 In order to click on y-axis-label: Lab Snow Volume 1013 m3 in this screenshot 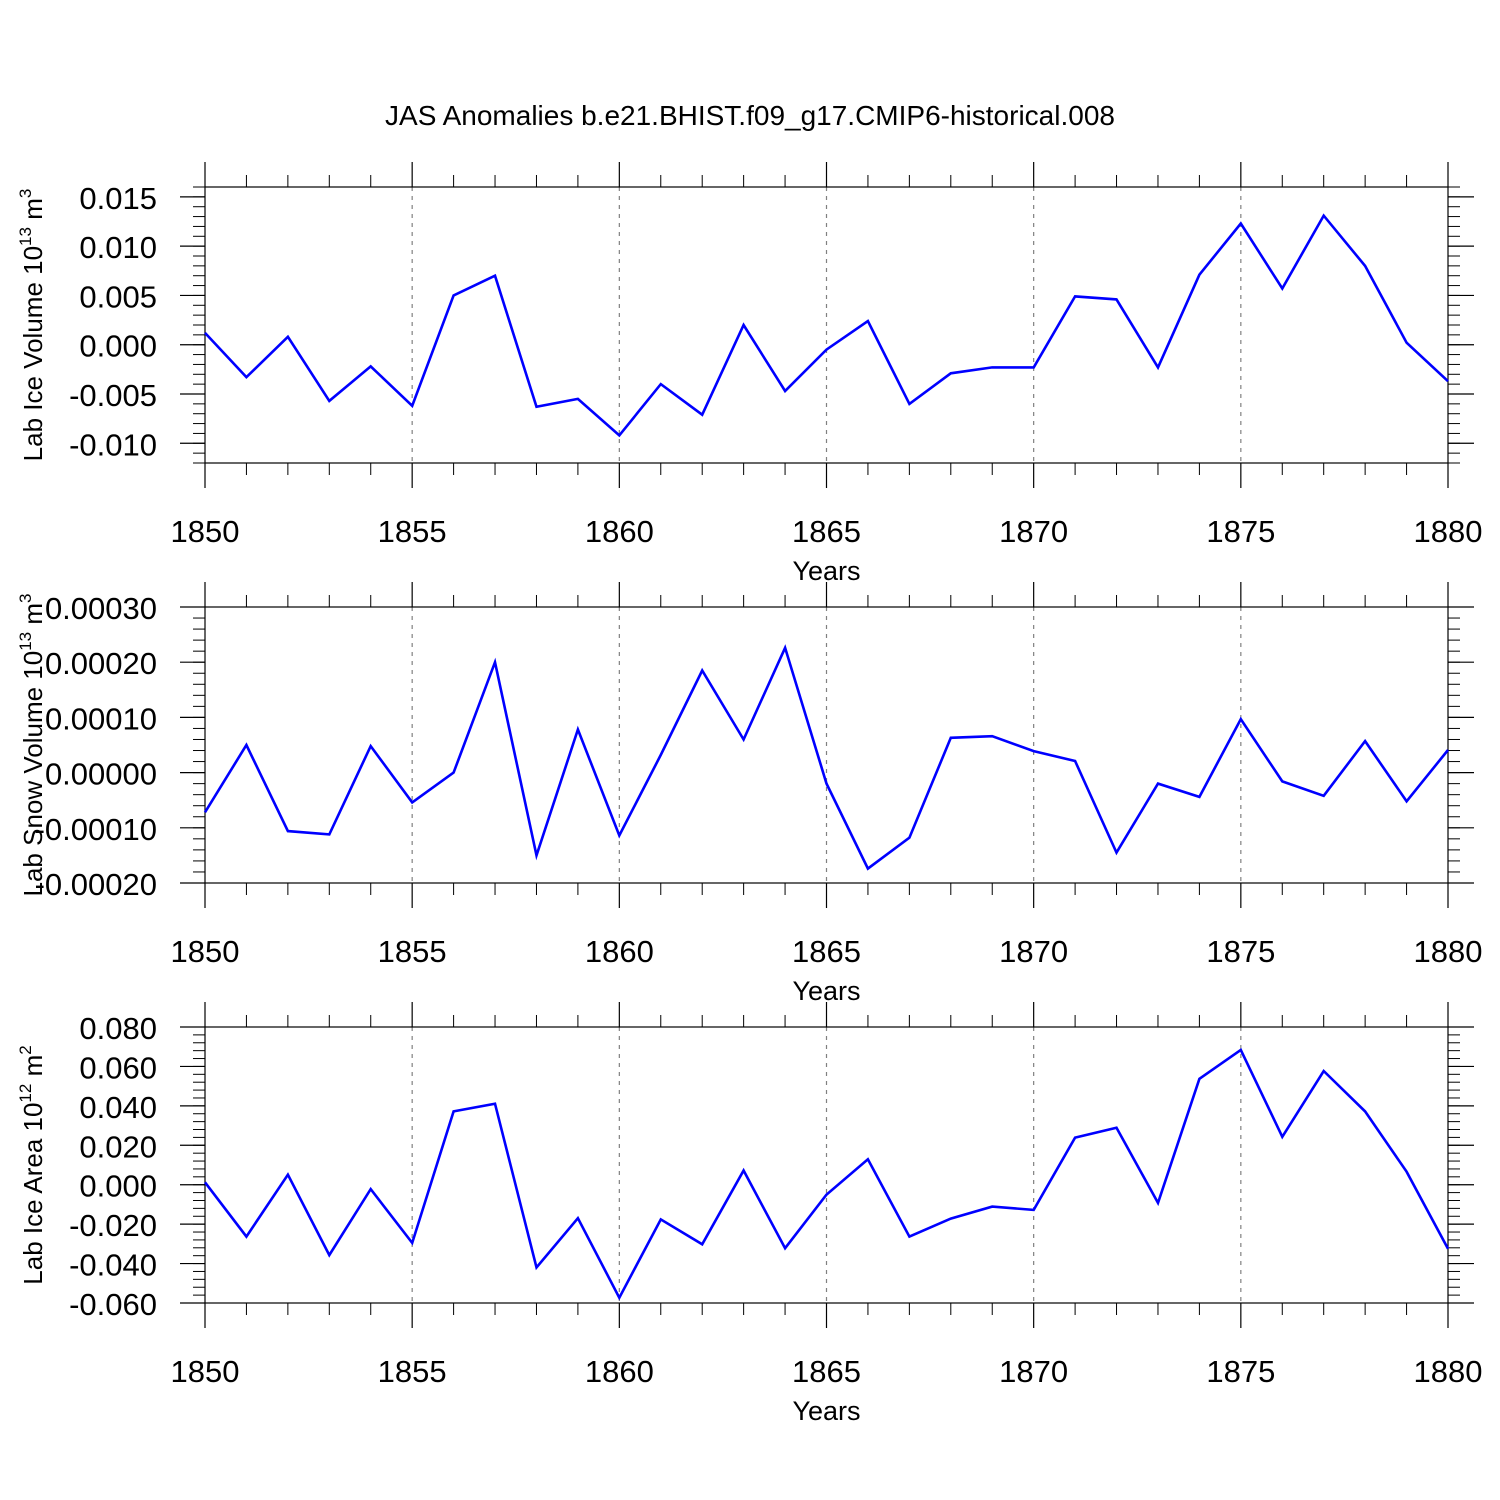, I will do `click(32, 744)`.